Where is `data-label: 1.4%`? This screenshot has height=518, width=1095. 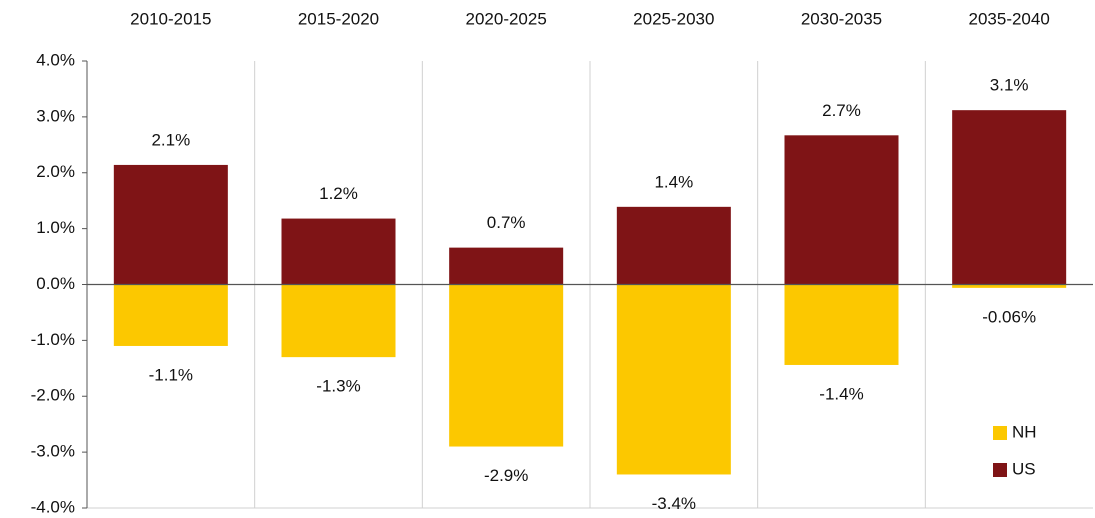 data-label: 1.4% is located at coordinates (673, 181).